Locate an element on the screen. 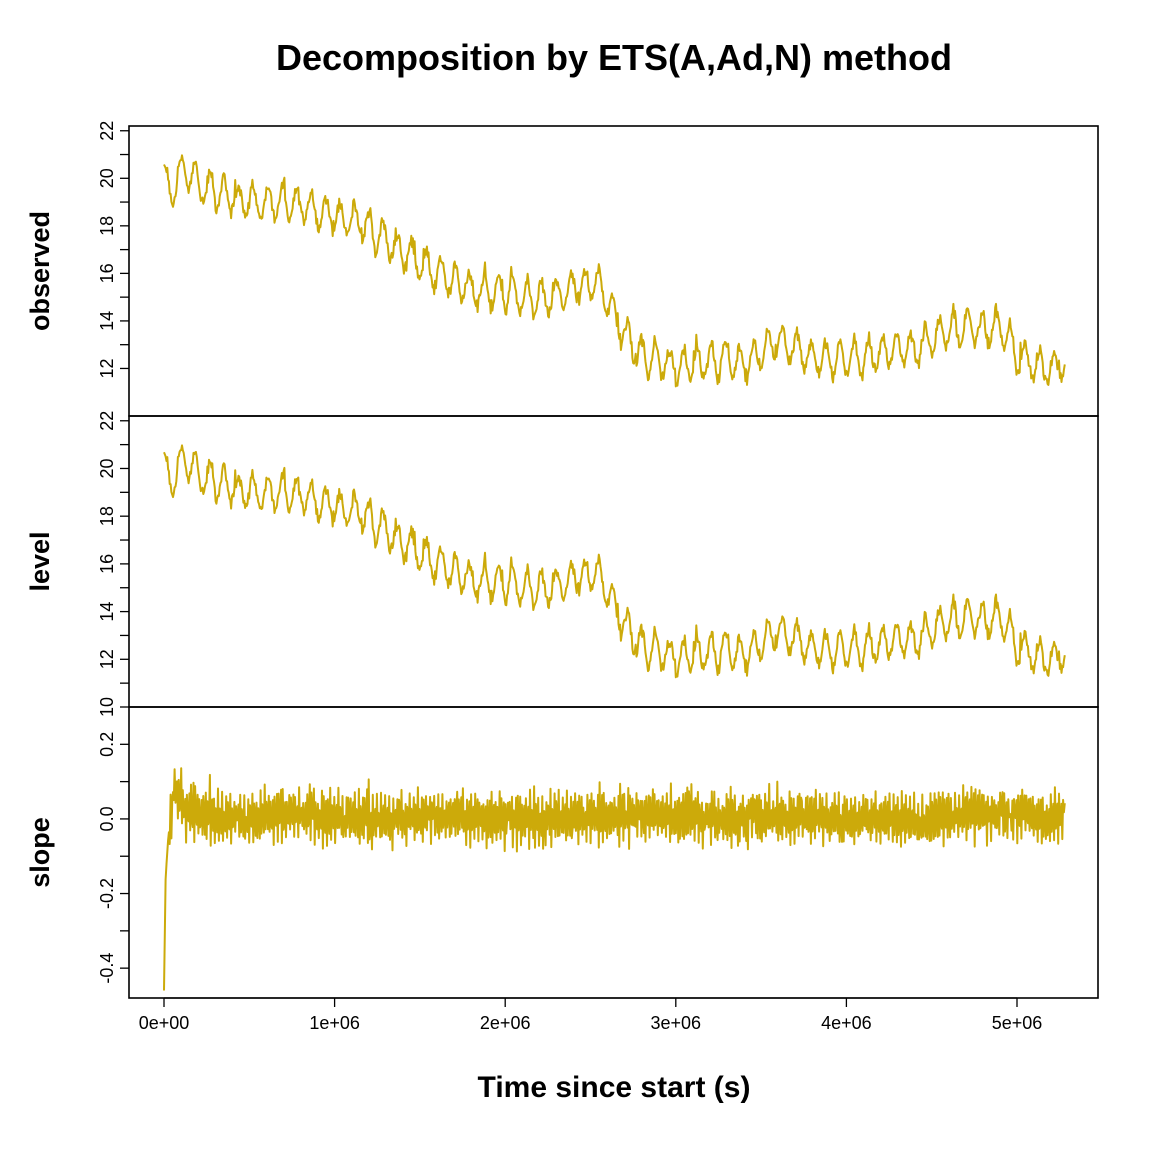 The image size is (1152, 1152). observed-panel-label: observed is located at coordinates (40, 271).